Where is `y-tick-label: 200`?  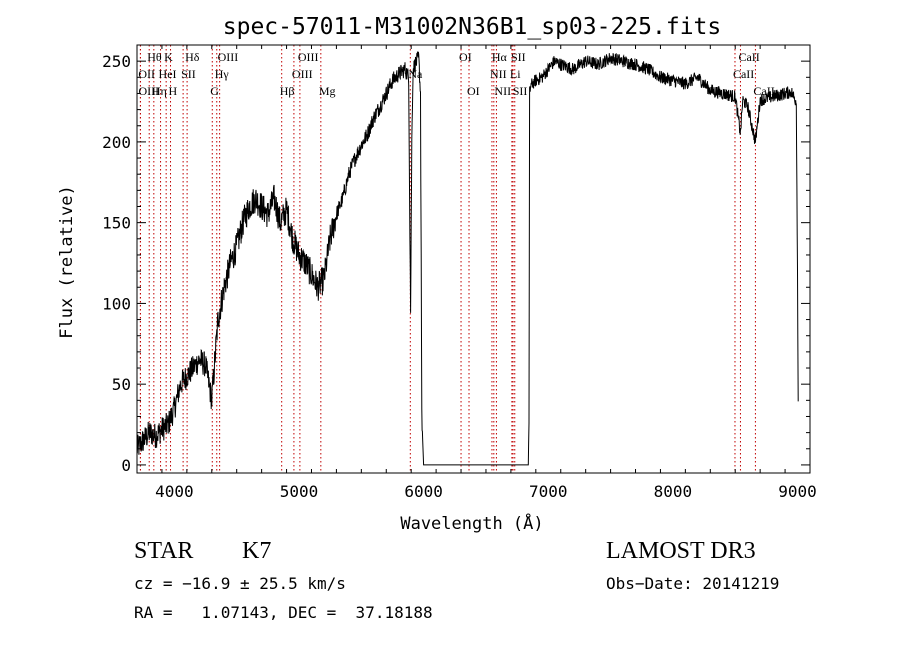
y-tick-label: 200 is located at coordinates (116, 142).